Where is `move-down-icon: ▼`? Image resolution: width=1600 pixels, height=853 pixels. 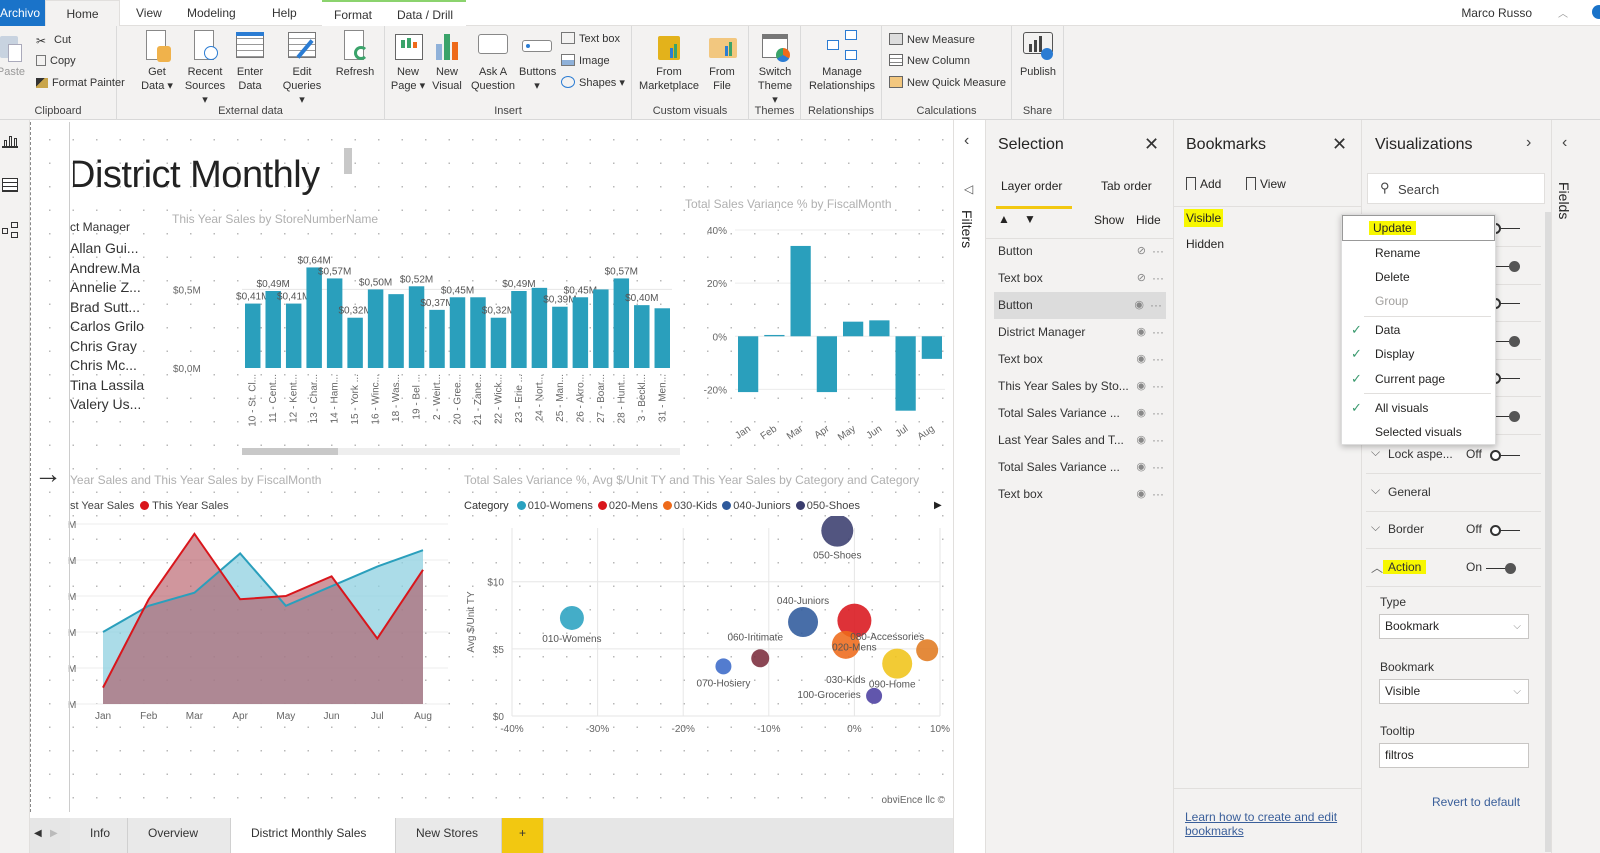
move-down-icon: ▼ is located at coordinates (1030, 219).